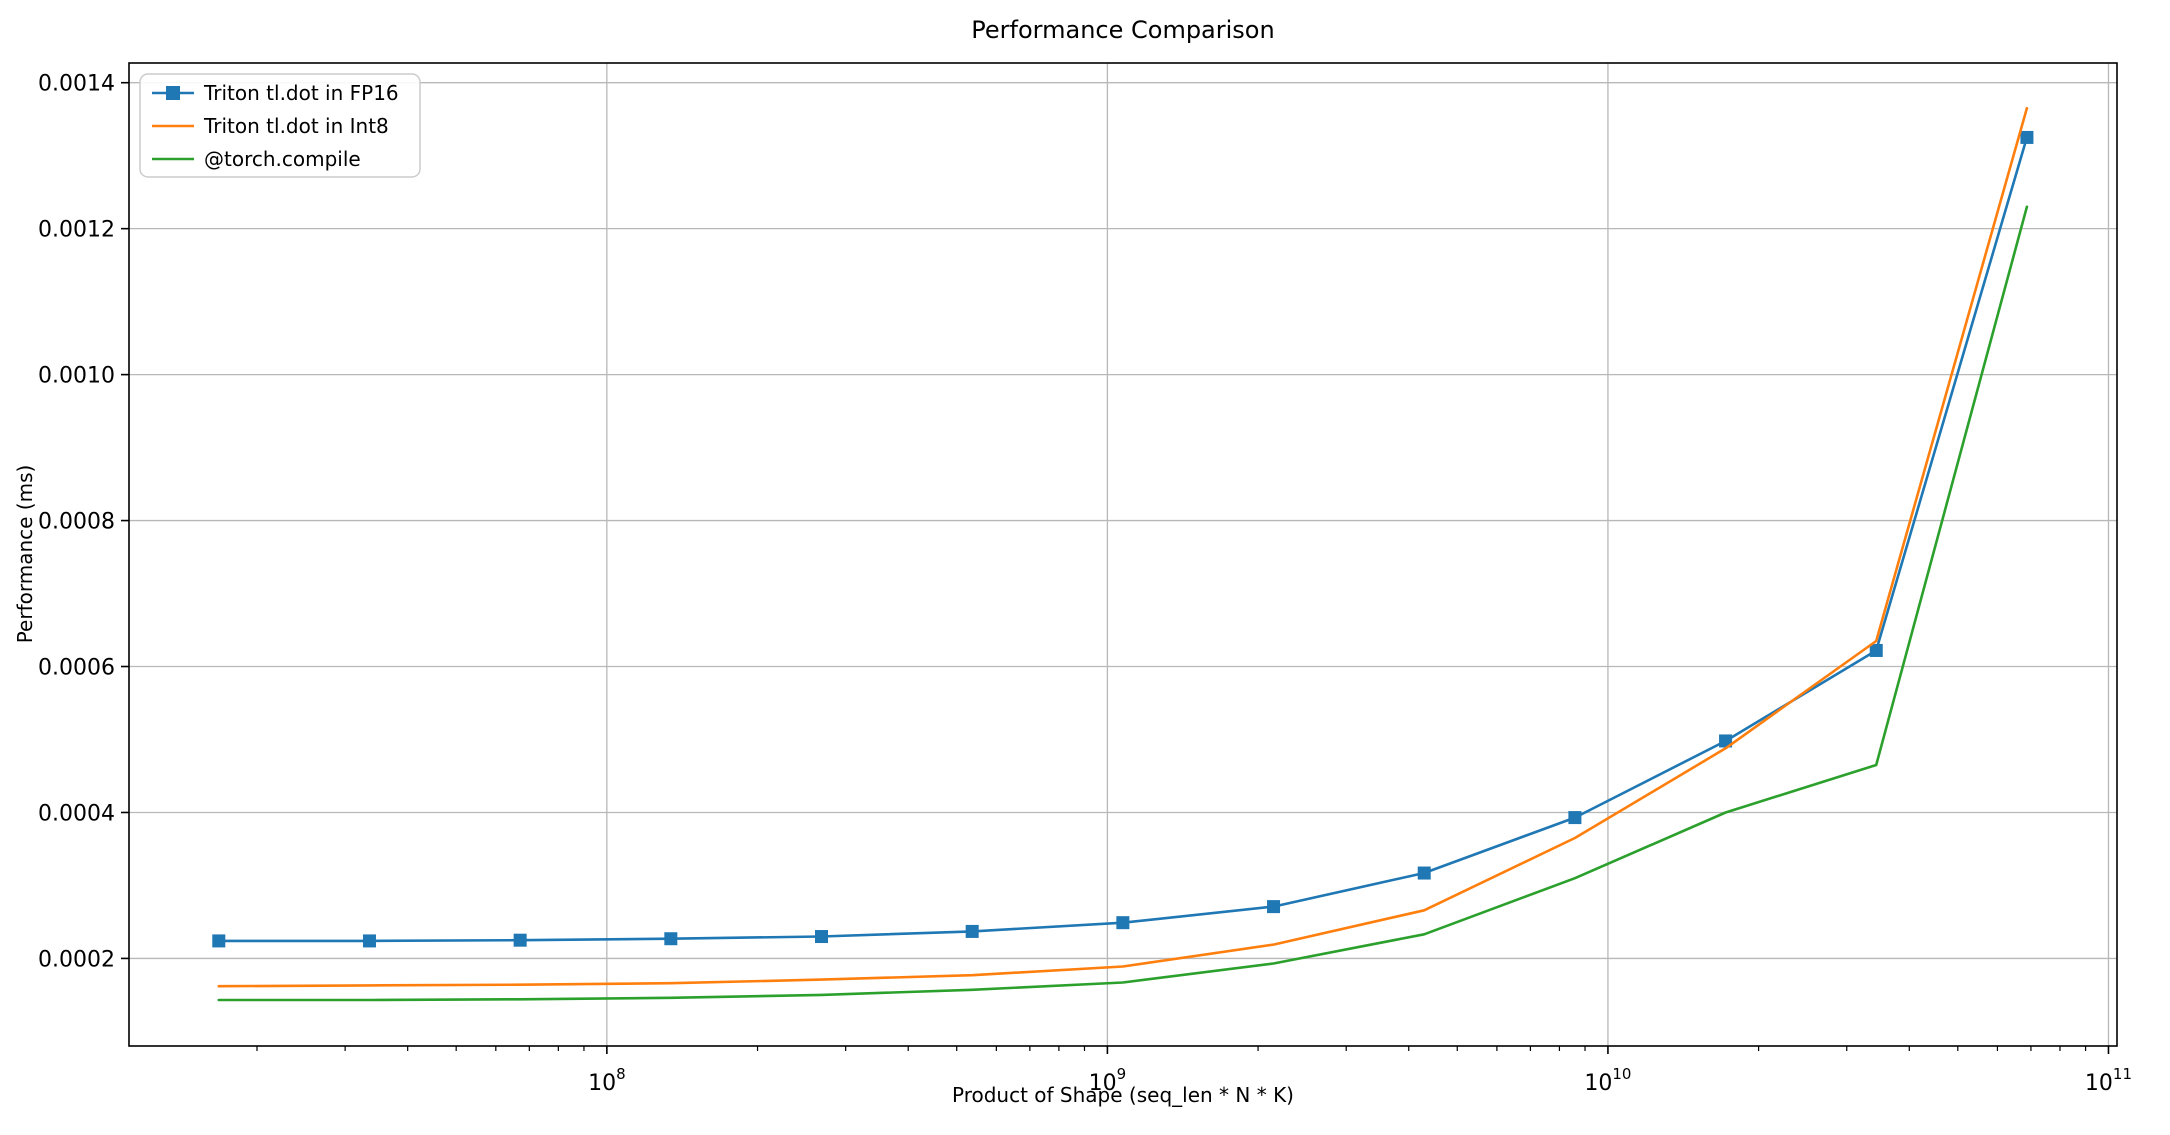 The width and height of the screenshot is (2170, 1135). I want to click on y-axis-label: Performance (ms), so click(25, 554).